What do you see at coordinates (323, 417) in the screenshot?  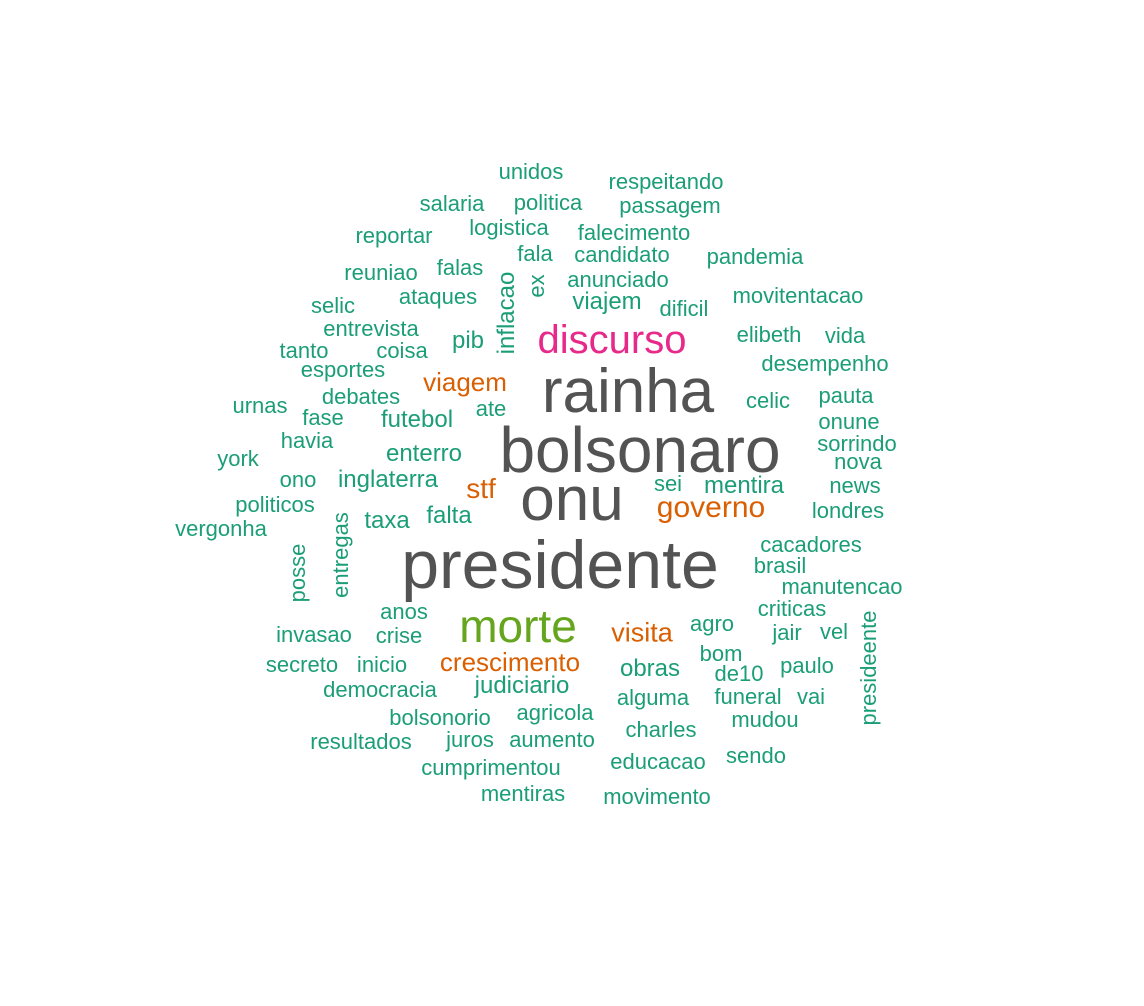 I see `word-fase: fase` at bounding box center [323, 417].